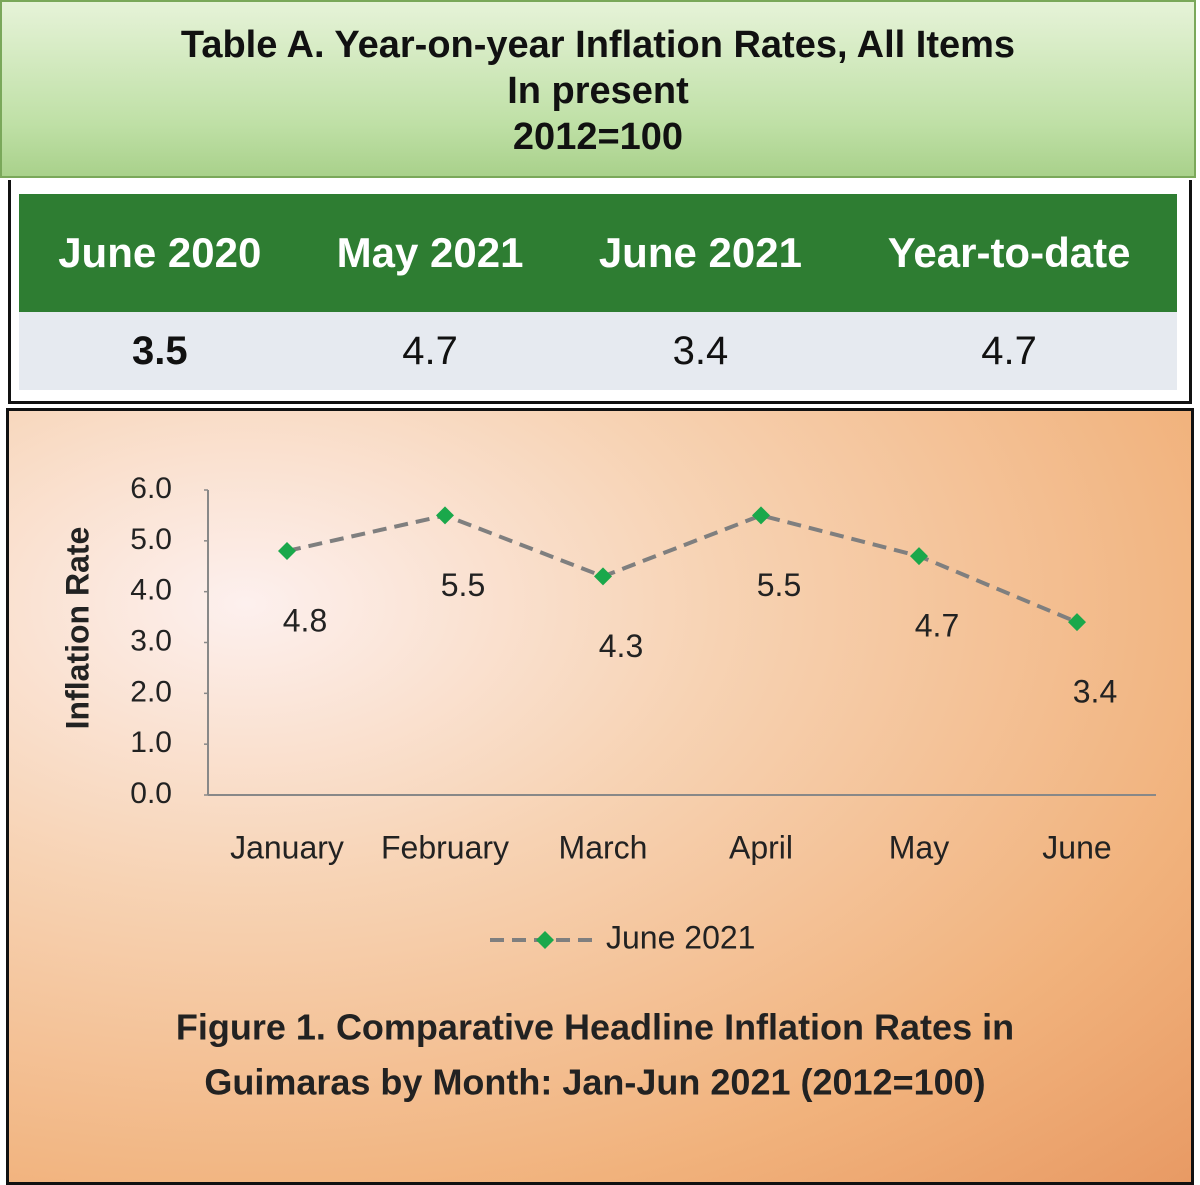 The width and height of the screenshot is (1200, 1185). I want to click on header-cell: Year-to-date, so click(1009, 253).